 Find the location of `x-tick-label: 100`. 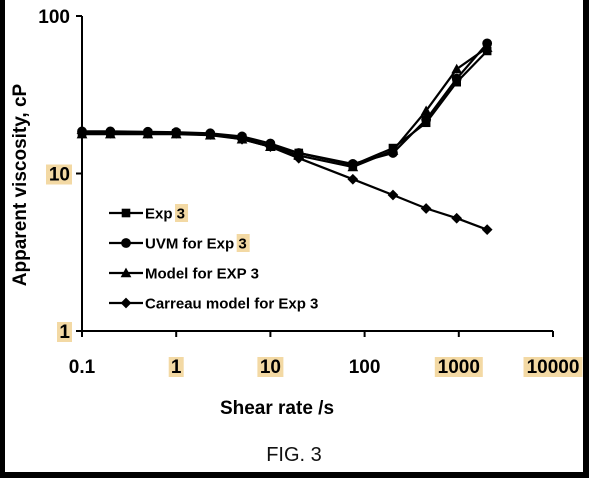

x-tick-label: 100 is located at coordinates (365, 367).